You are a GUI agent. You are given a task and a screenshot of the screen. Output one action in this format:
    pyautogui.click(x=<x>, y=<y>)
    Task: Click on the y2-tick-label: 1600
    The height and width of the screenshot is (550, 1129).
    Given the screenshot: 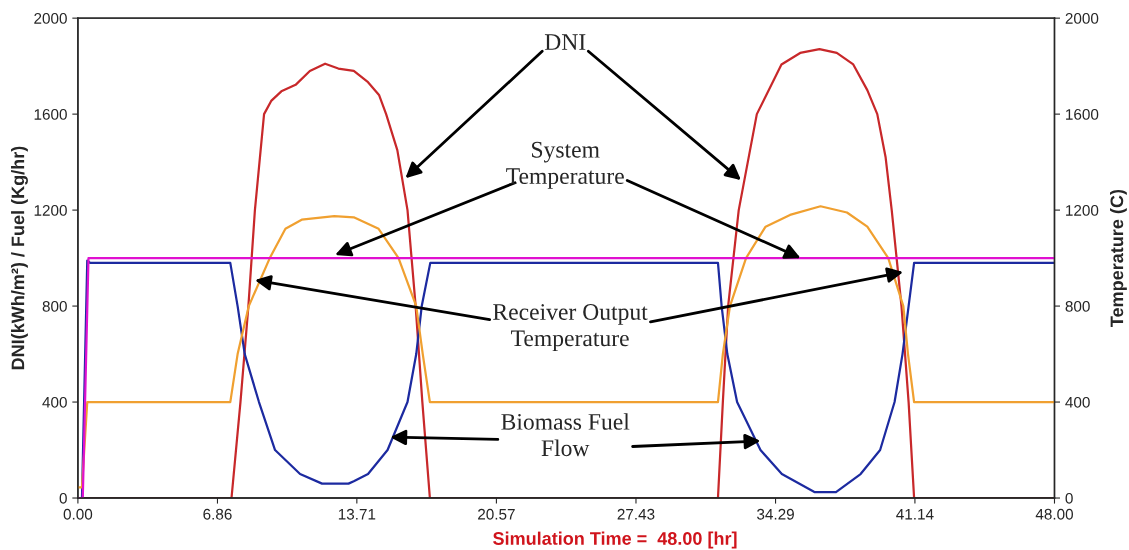 What is the action you would take?
    pyautogui.click(x=1082, y=114)
    